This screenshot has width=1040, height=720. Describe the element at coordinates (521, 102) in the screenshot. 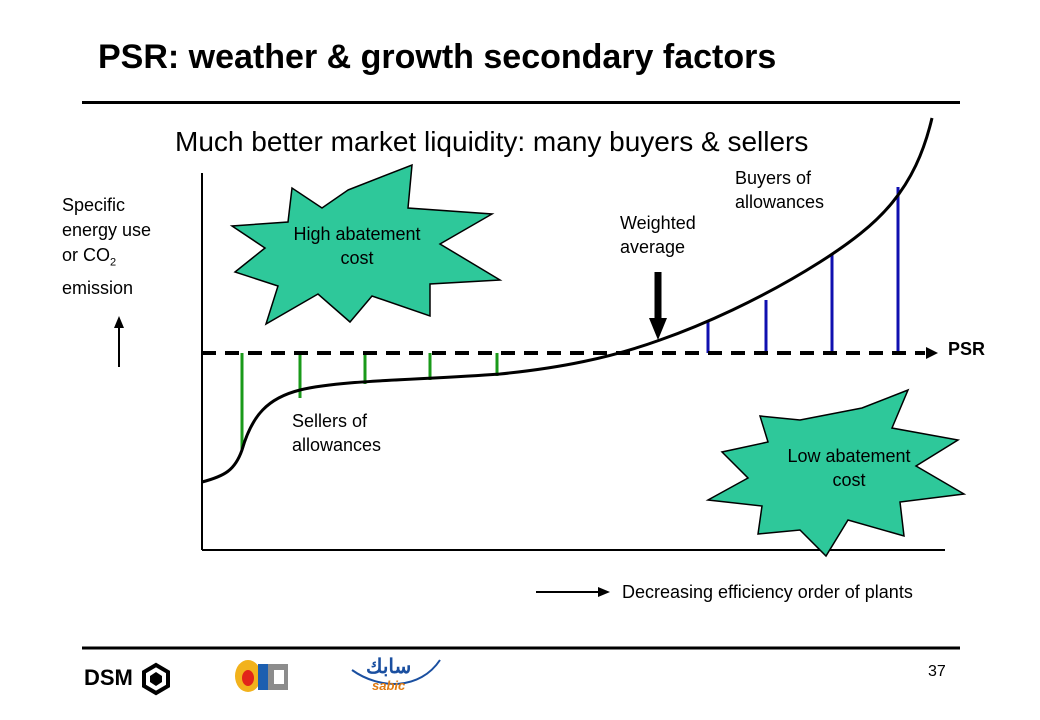

I see `top-divider` at that location.